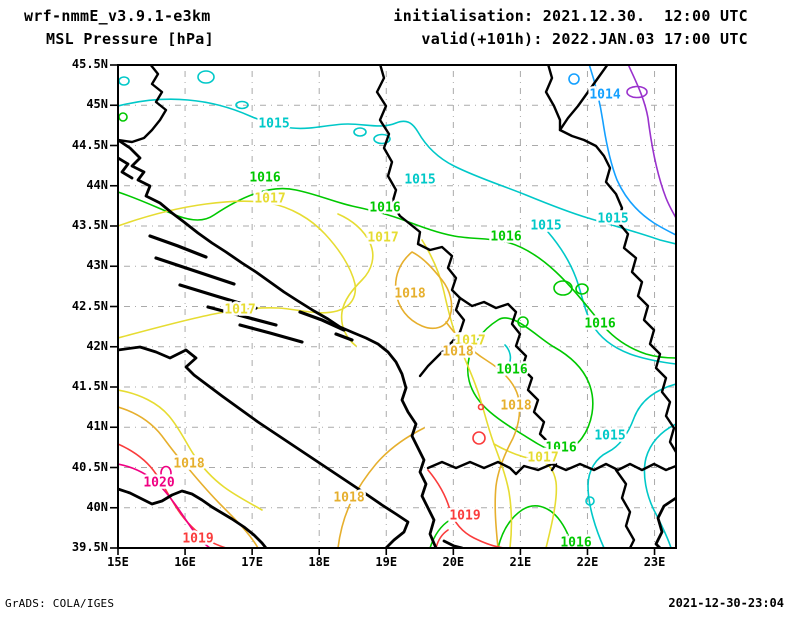  I want to click on lon-tick-label: 18E, so click(319, 562).